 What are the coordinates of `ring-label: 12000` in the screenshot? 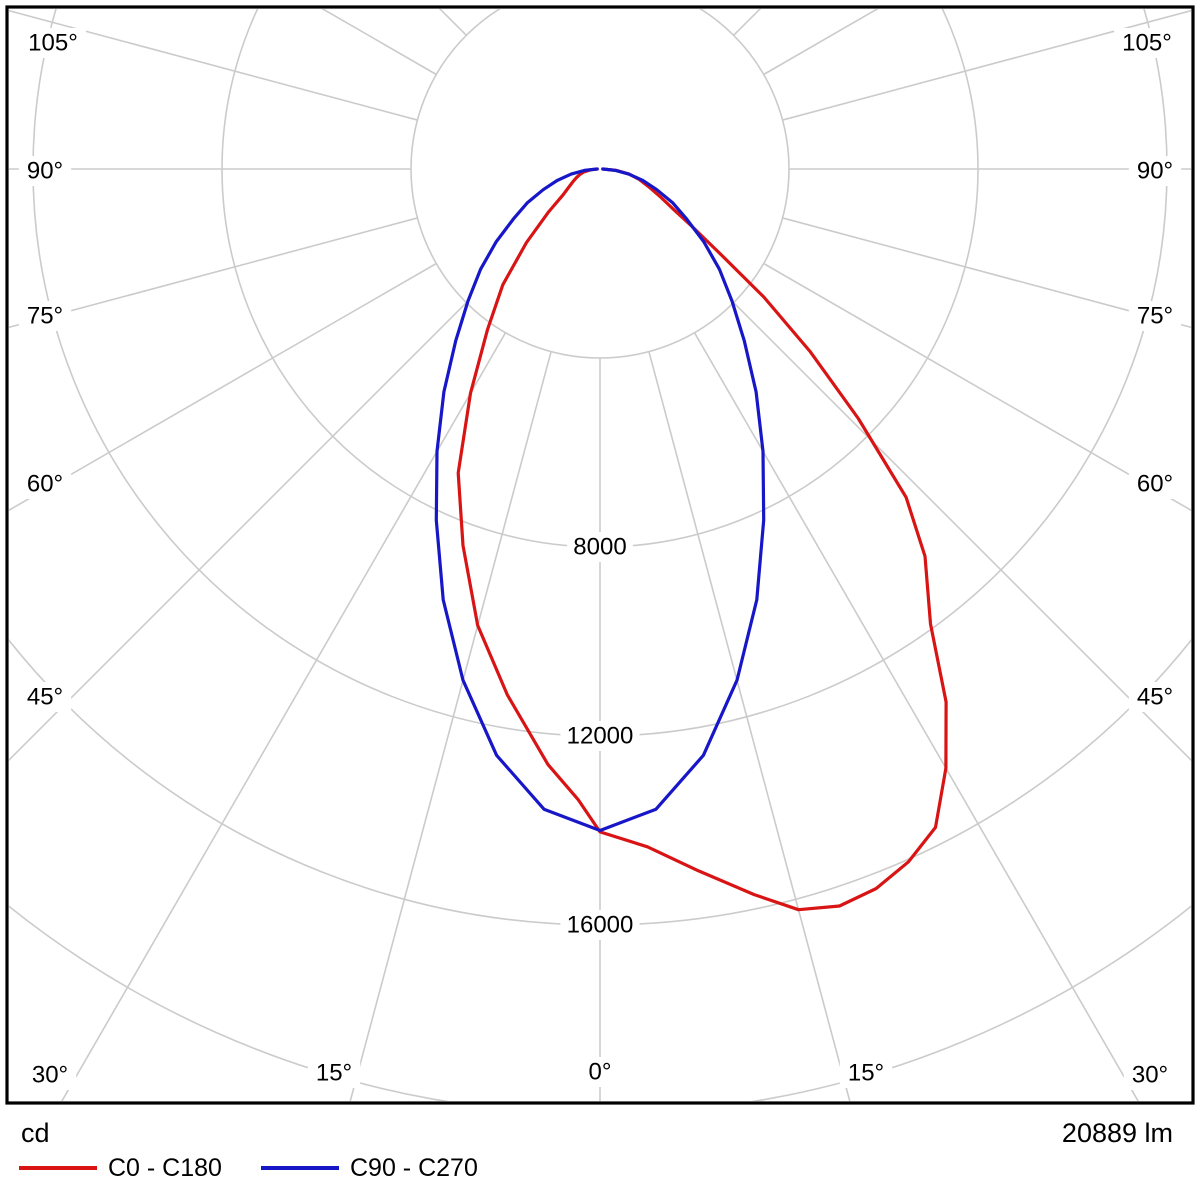 It's located at (600, 736).